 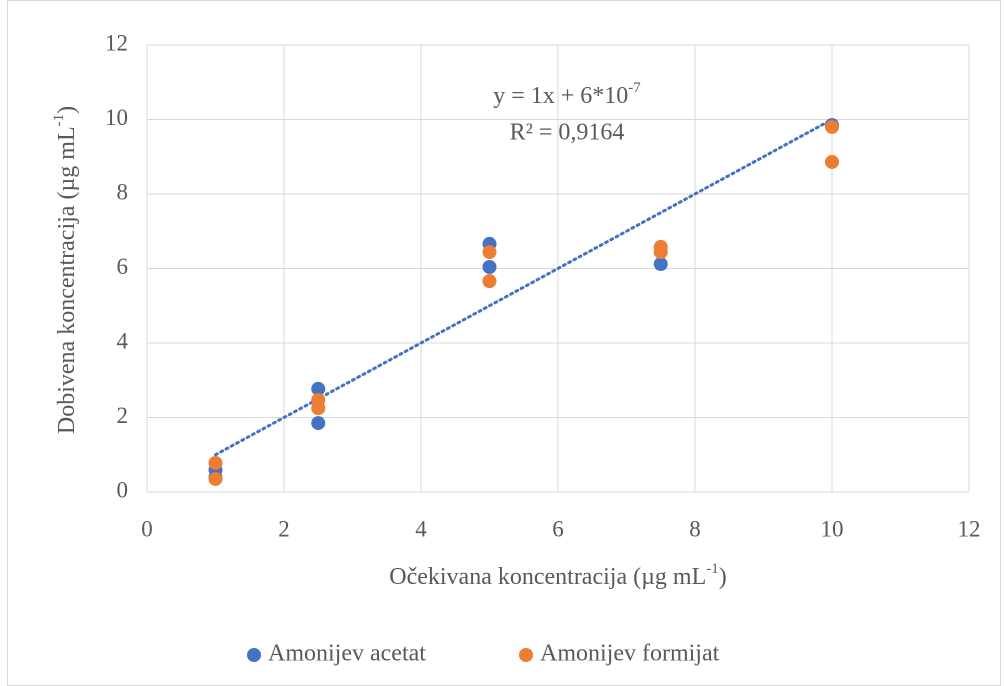 I want to click on x-label-sup: -1, so click(x=712, y=569).